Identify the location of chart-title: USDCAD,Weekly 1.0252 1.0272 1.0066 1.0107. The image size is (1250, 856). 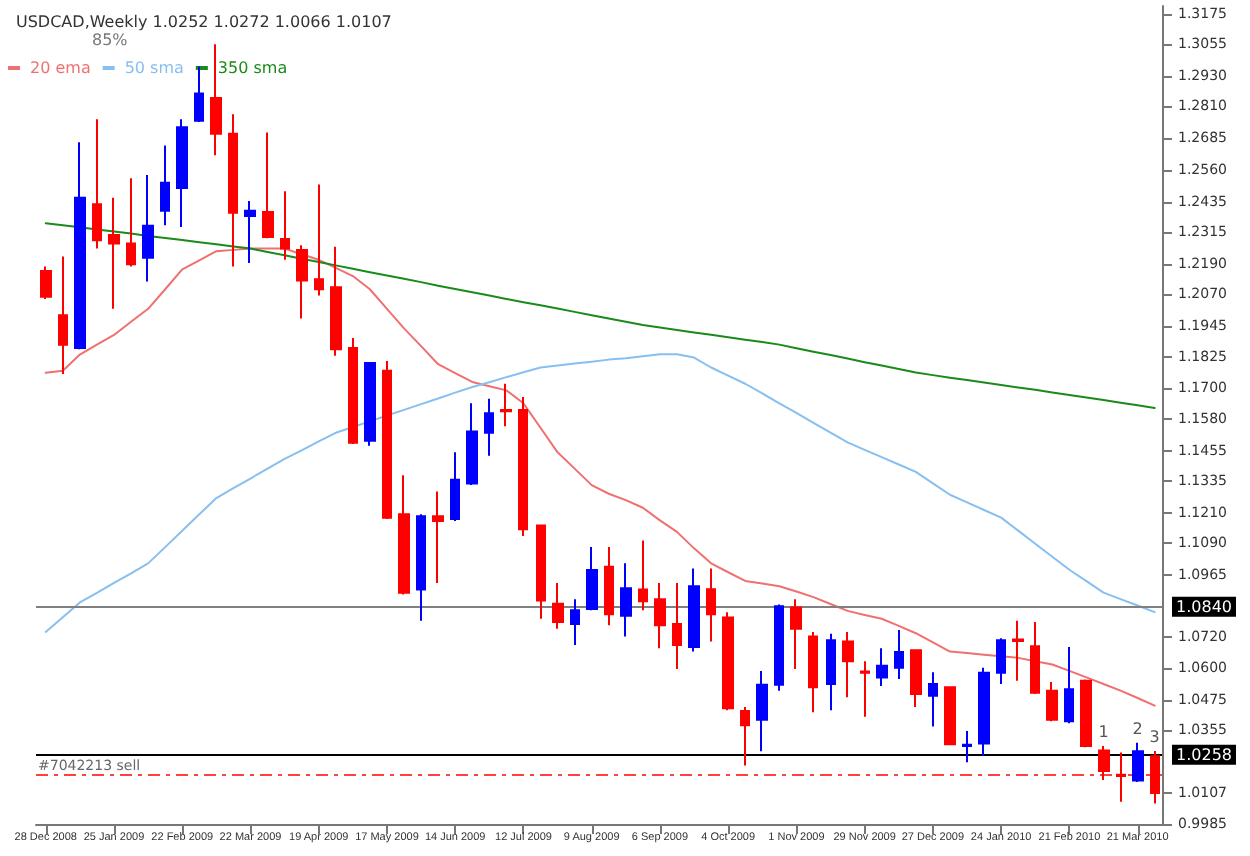
(204, 22).